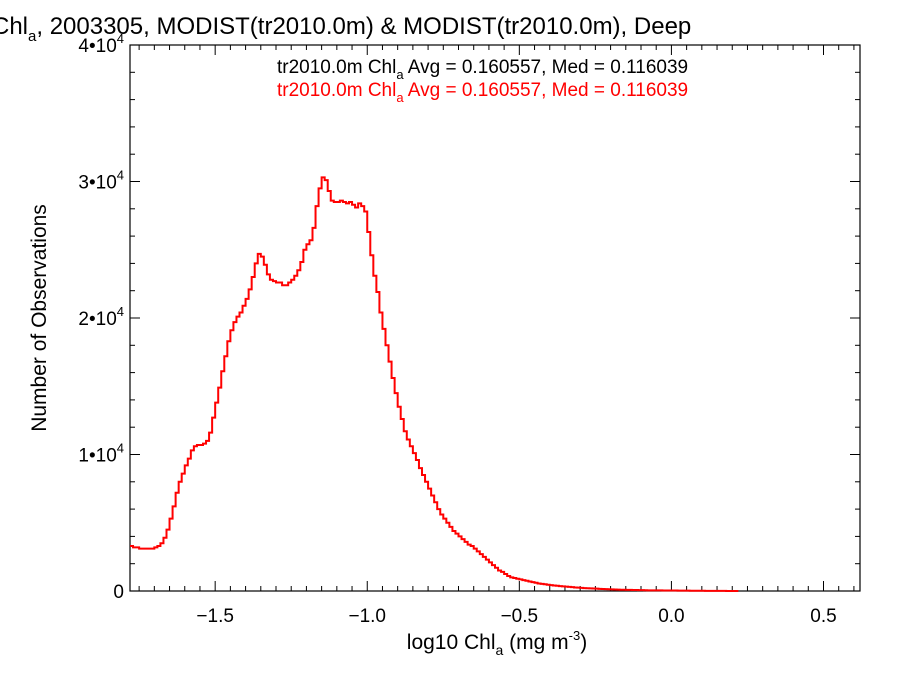 The height and width of the screenshot is (675, 900). What do you see at coordinates (520, 616) in the screenshot?
I see `x-tick-label: −0.5` at bounding box center [520, 616].